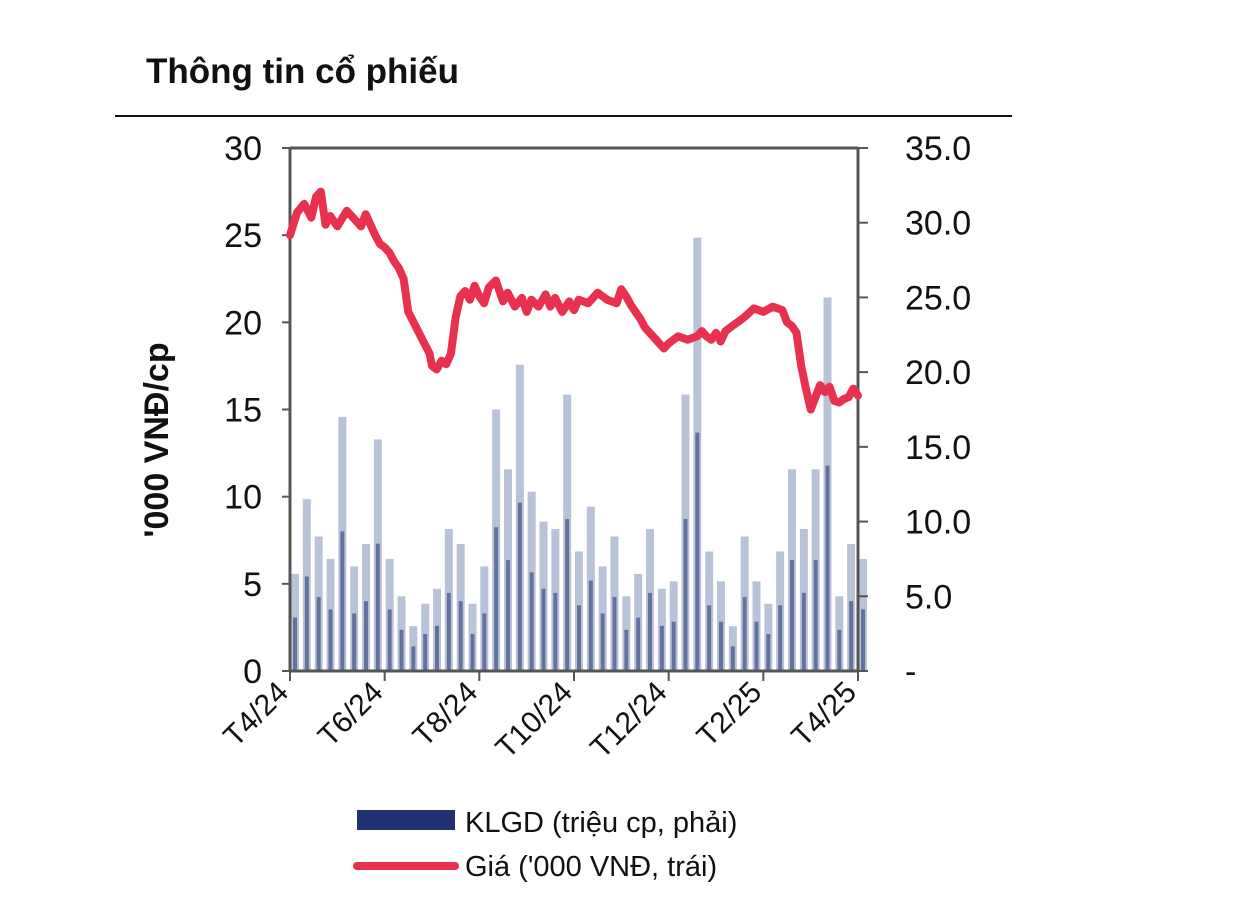  Describe the element at coordinates (928, 597) in the screenshot. I see `right-tick-label: 5.0` at that location.